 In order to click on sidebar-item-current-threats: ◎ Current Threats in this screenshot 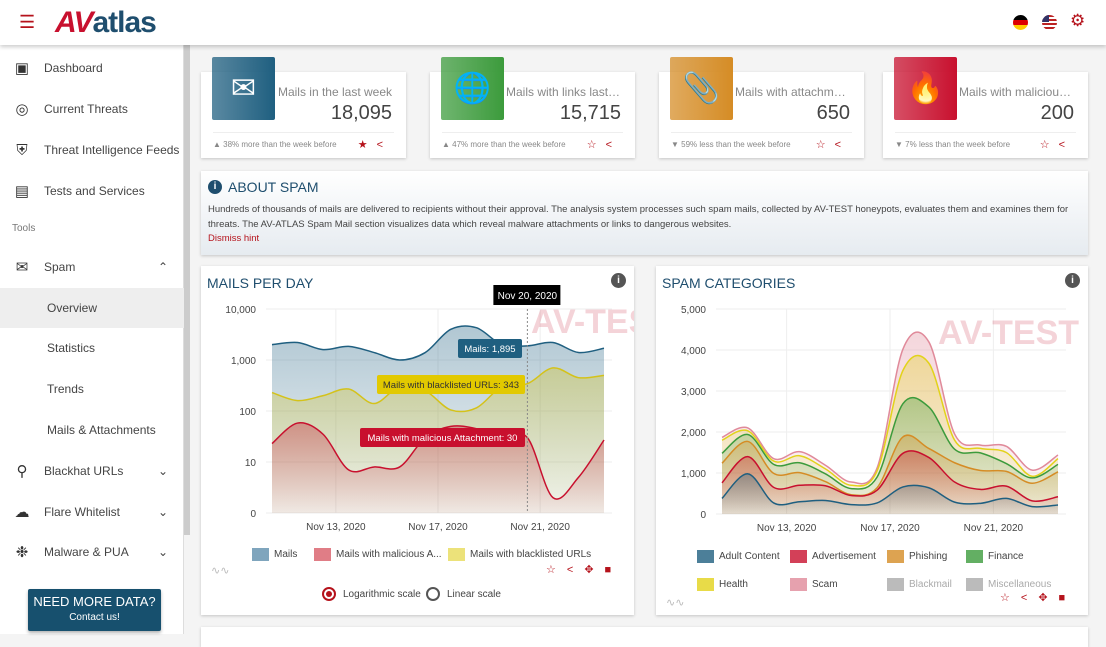, I will do `click(92, 109)`.